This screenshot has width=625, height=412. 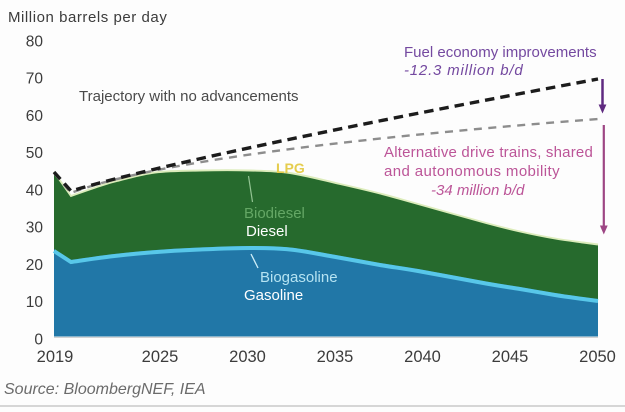 What do you see at coordinates (105, 389) in the screenshot?
I see `svg-text: Source: BloombergNEF, IEA` at bounding box center [105, 389].